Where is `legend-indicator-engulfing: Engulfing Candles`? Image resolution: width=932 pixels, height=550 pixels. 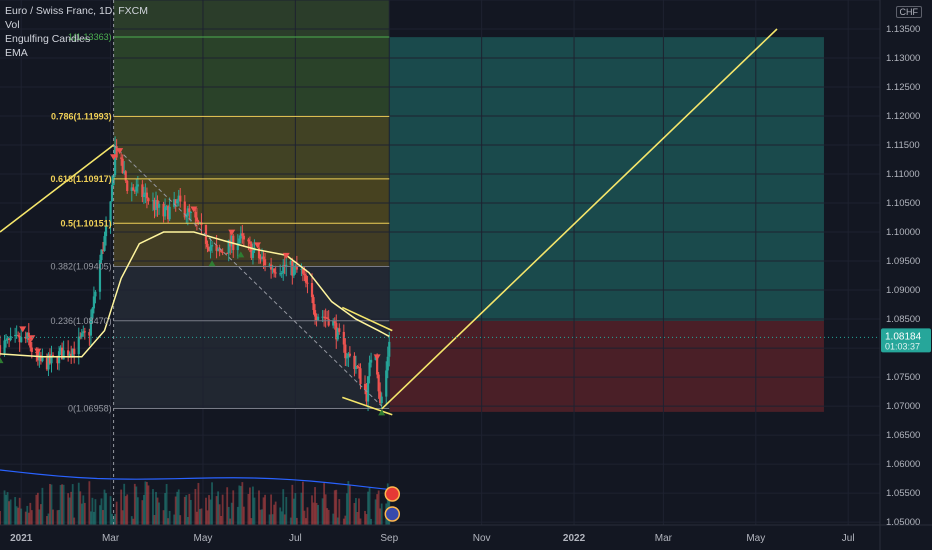
legend-indicator-engulfing: Engulfing Candles is located at coordinates (48, 39).